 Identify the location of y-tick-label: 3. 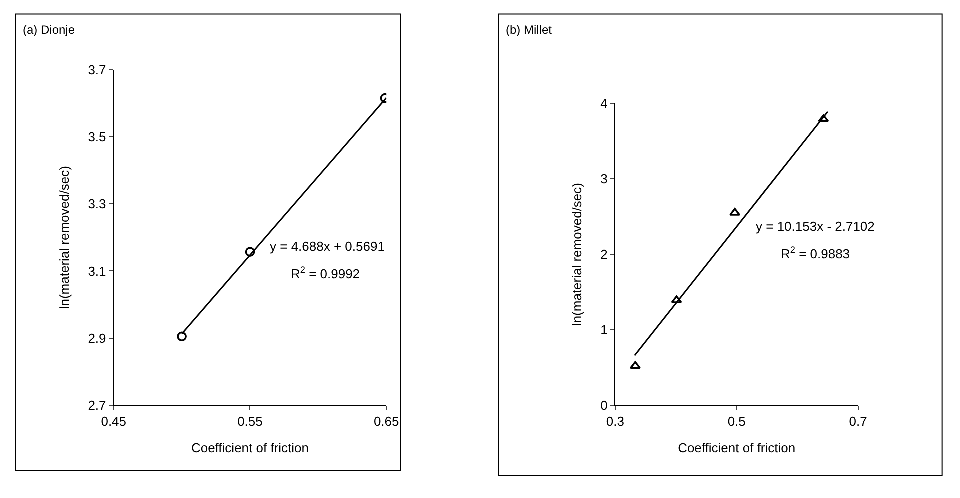
(604, 179).